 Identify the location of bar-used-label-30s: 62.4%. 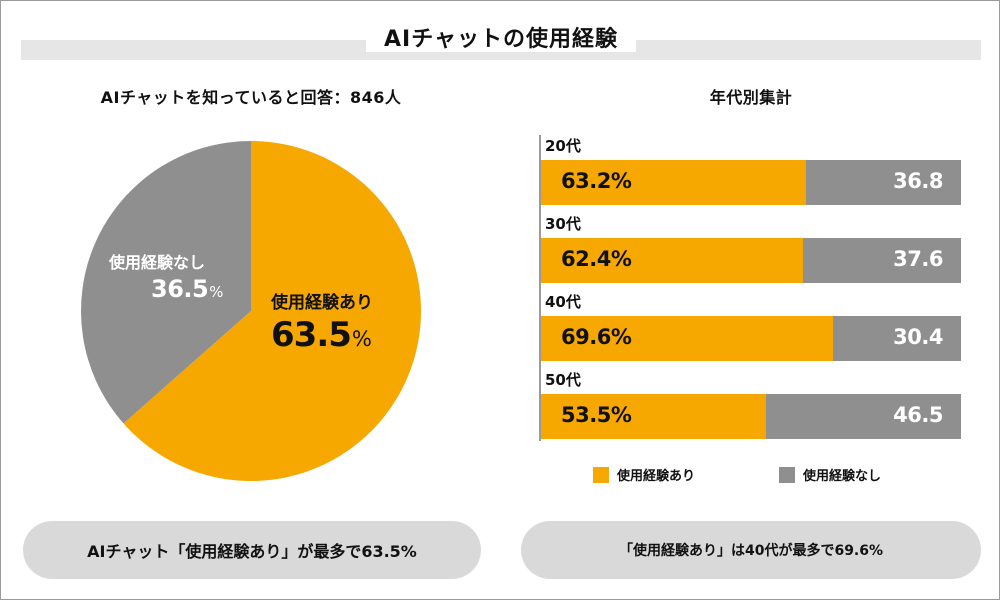
(596, 259).